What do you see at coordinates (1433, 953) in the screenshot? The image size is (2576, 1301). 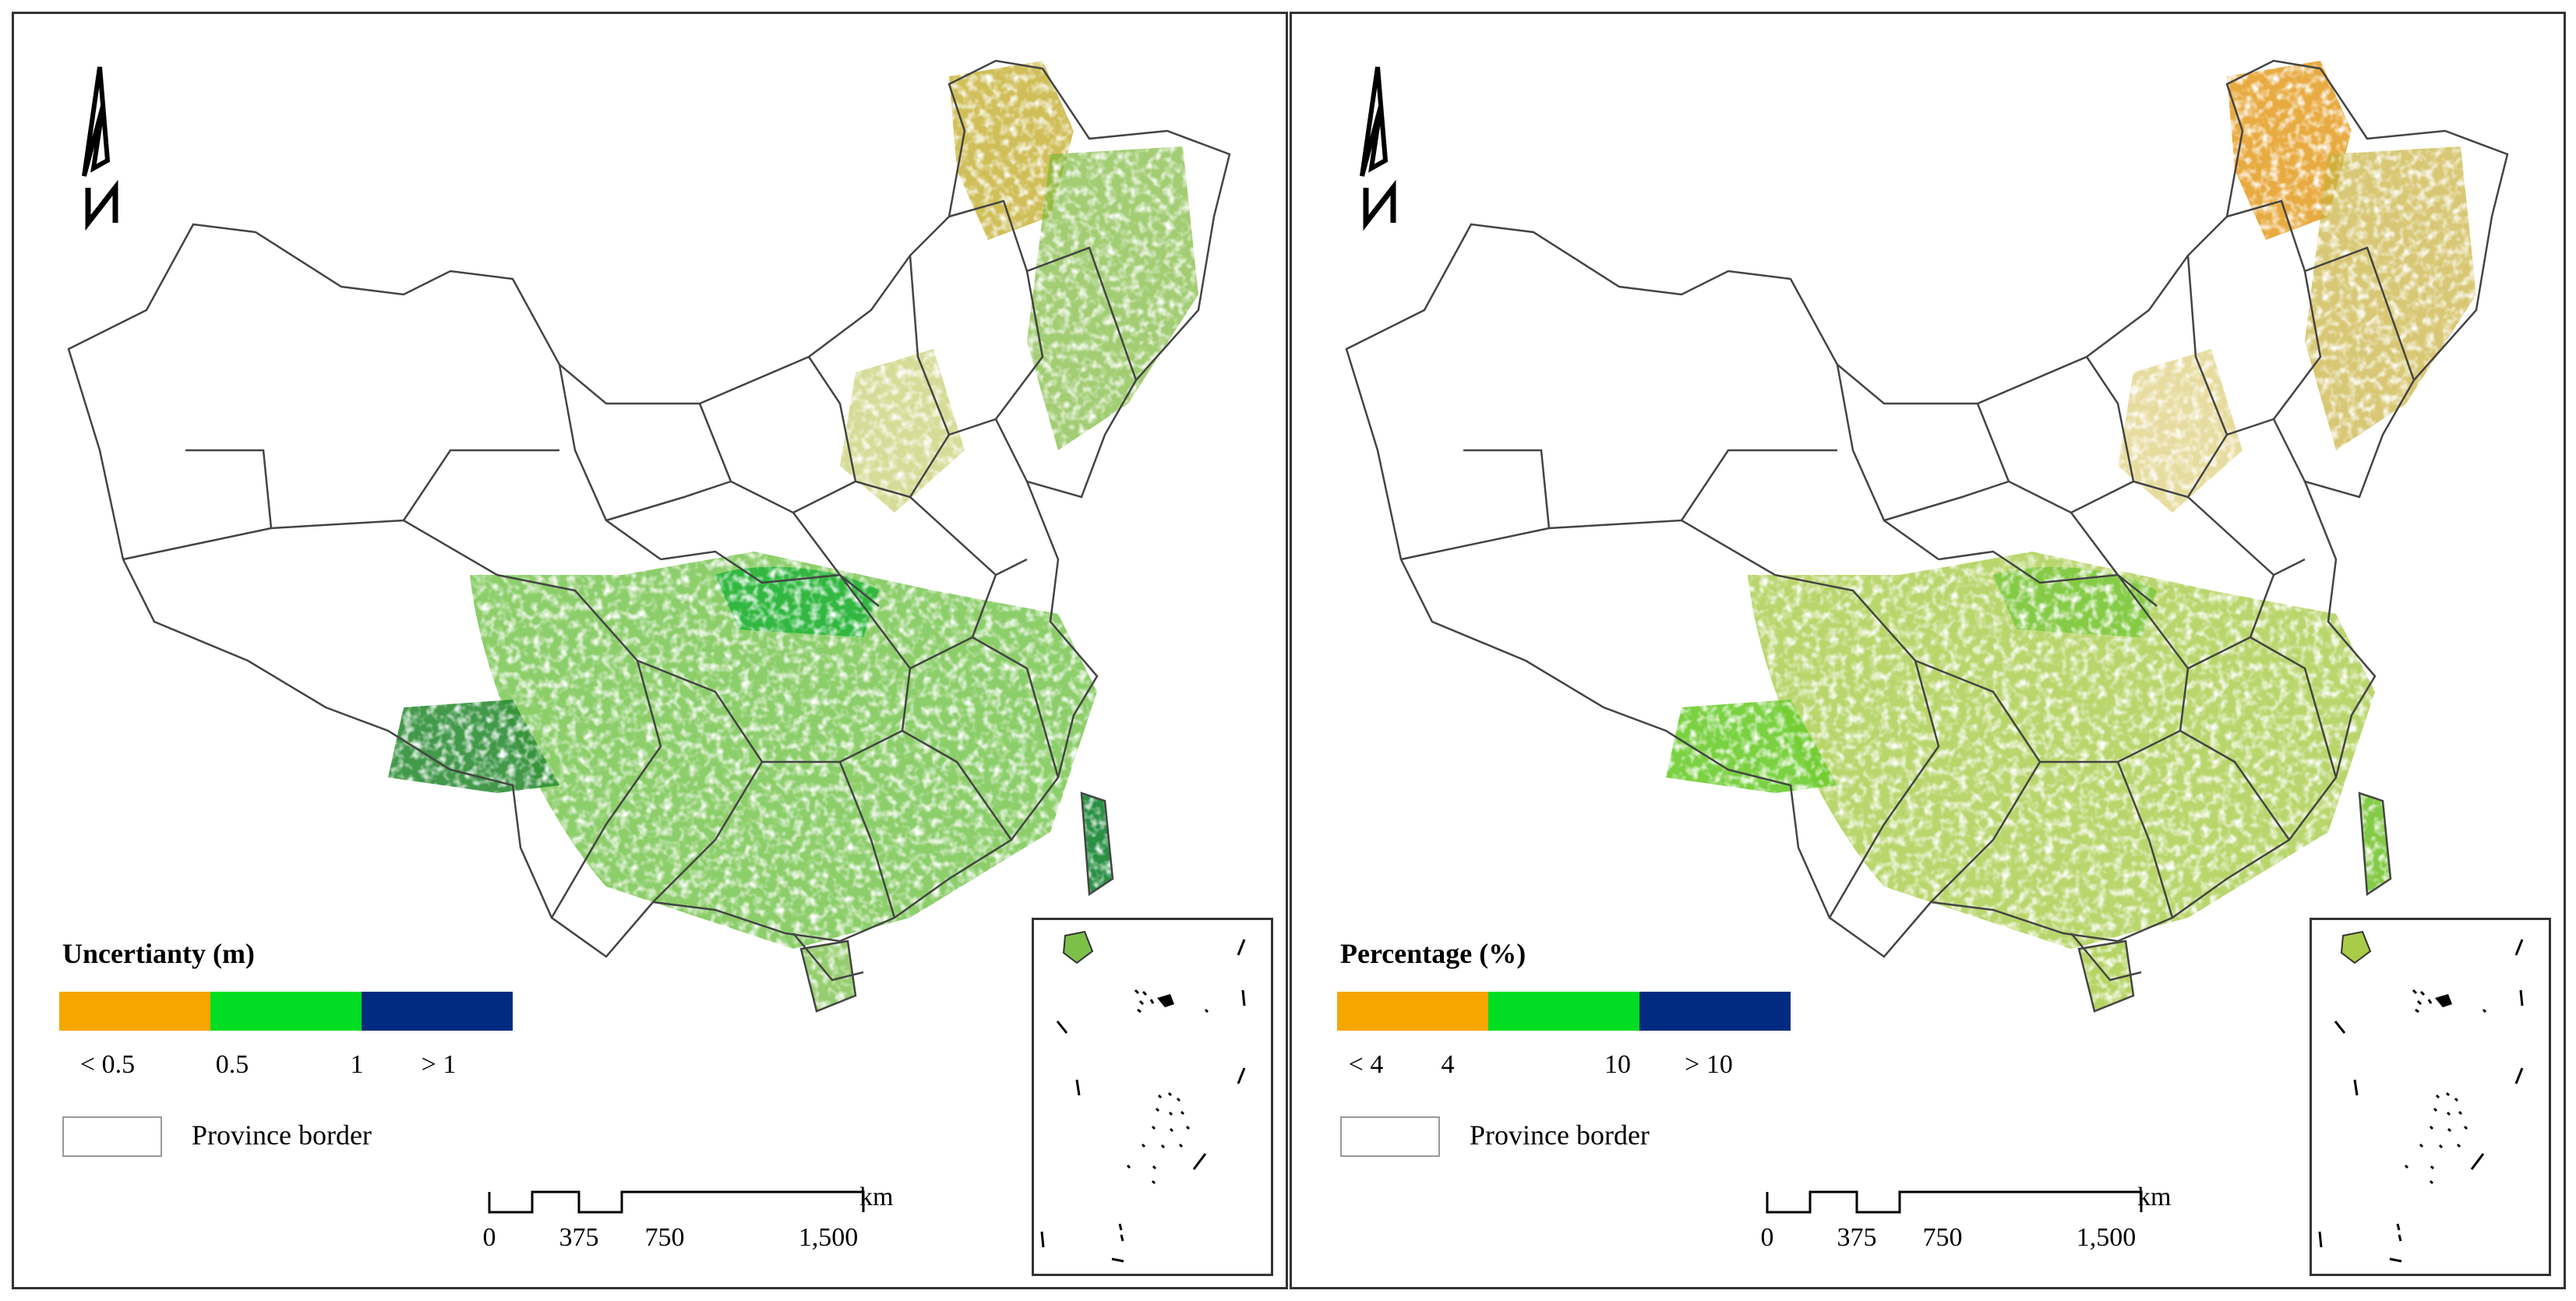 I see `legend-title: Percentage (%)` at bounding box center [1433, 953].